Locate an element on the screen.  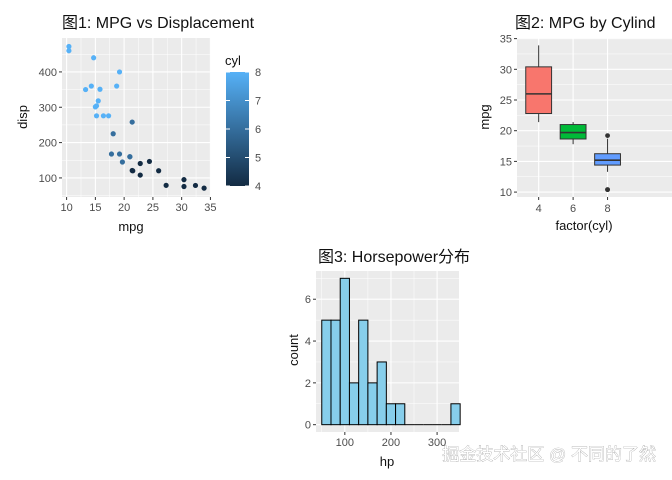
legend-tick-label: 5 is located at coordinates (258, 159).